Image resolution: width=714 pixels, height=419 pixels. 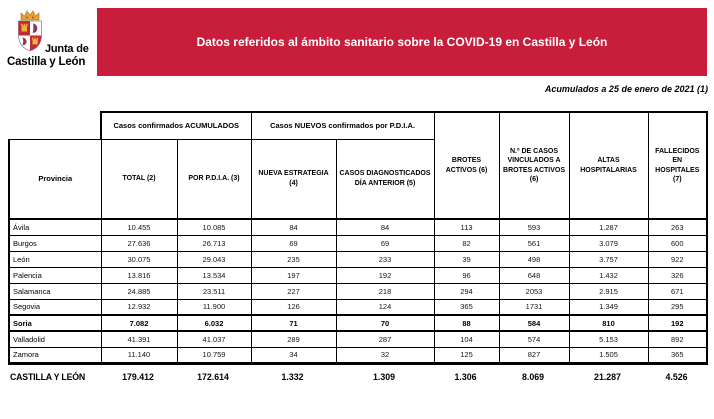 I want to click on value-cell: 41.391, so click(x=139, y=339).